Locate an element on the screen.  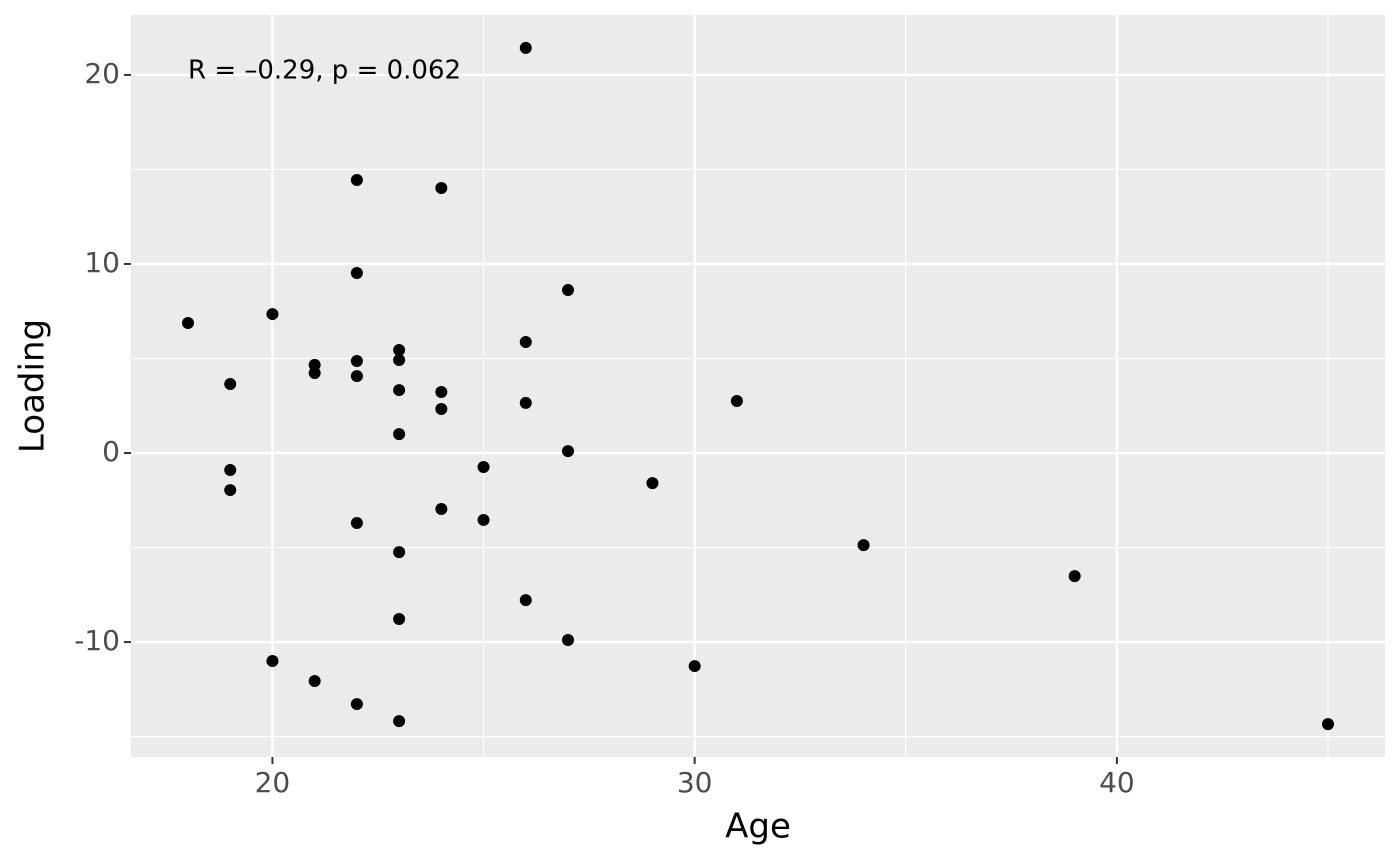
y-axis-title: Loading is located at coordinates (33, 386).